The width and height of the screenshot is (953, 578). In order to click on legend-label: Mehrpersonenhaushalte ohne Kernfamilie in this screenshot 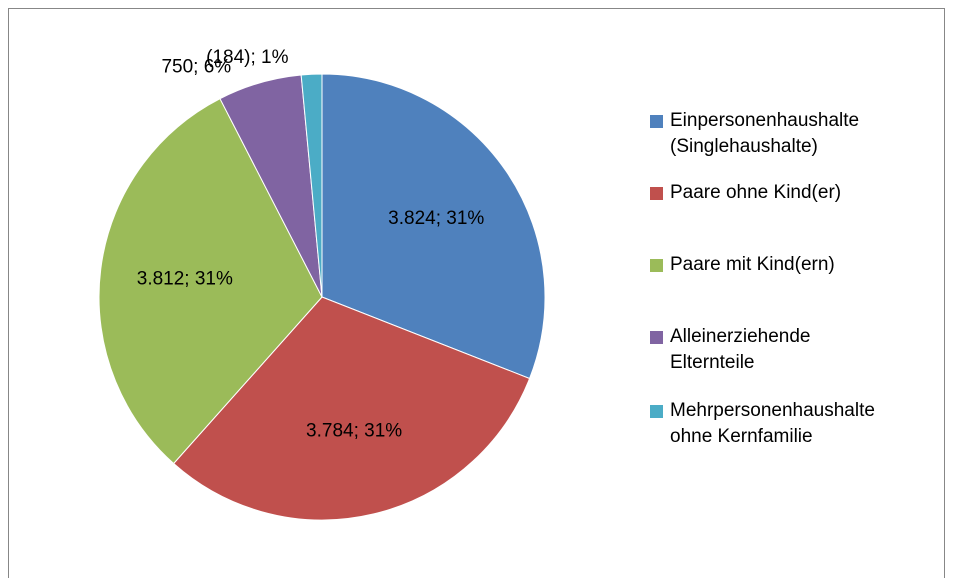, I will do `click(772, 423)`.